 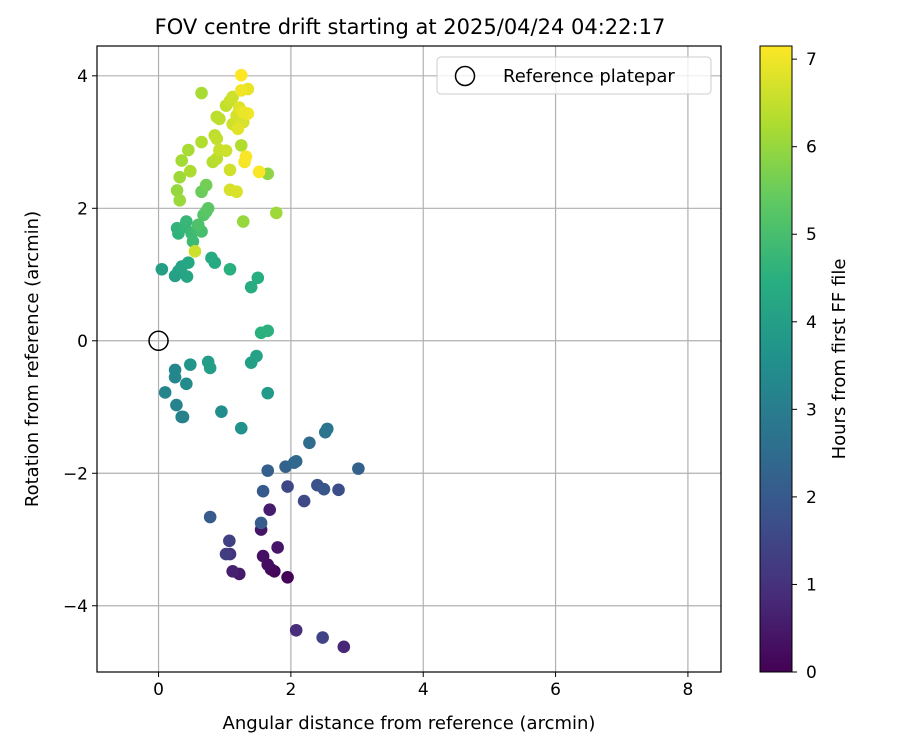 I want to click on y-tick-label: −4, so click(x=75, y=607).